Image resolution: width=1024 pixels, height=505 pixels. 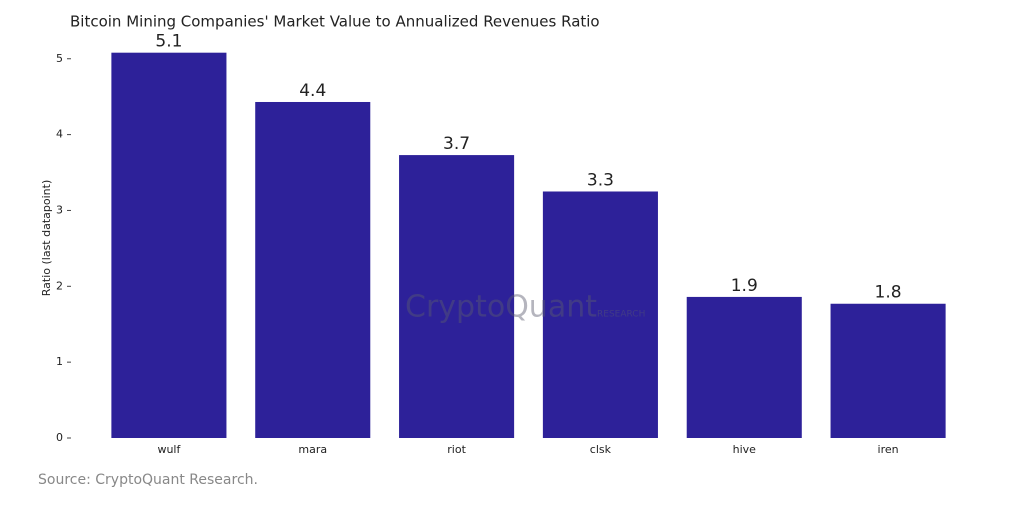 I want to click on watermark: CryptoQuant, so click(x=501, y=307).